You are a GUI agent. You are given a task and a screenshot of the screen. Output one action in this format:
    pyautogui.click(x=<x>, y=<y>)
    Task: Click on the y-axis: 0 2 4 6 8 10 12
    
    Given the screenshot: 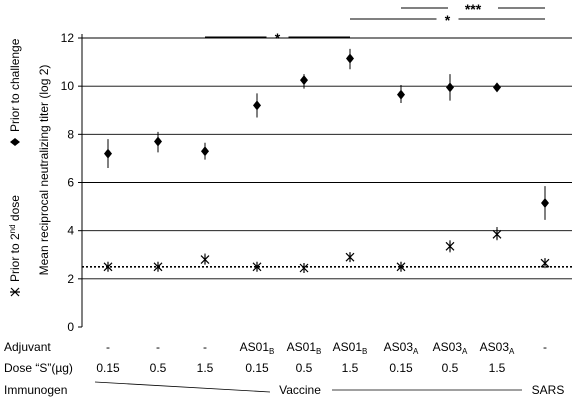 What is the action you would take?
    pyautogui.click(x=72, y=182)
    